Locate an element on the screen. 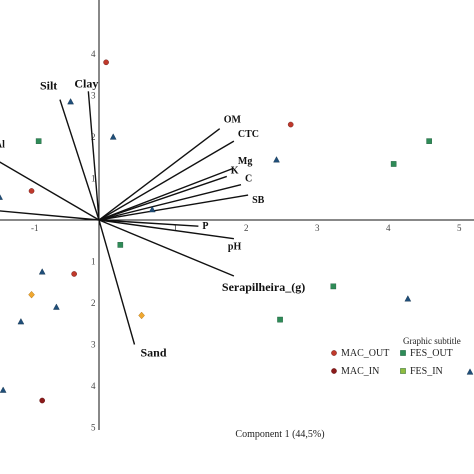 The height and width of the screenshot is (474, 474). vector-label-1: Clay is located at coordinates (86, 83).